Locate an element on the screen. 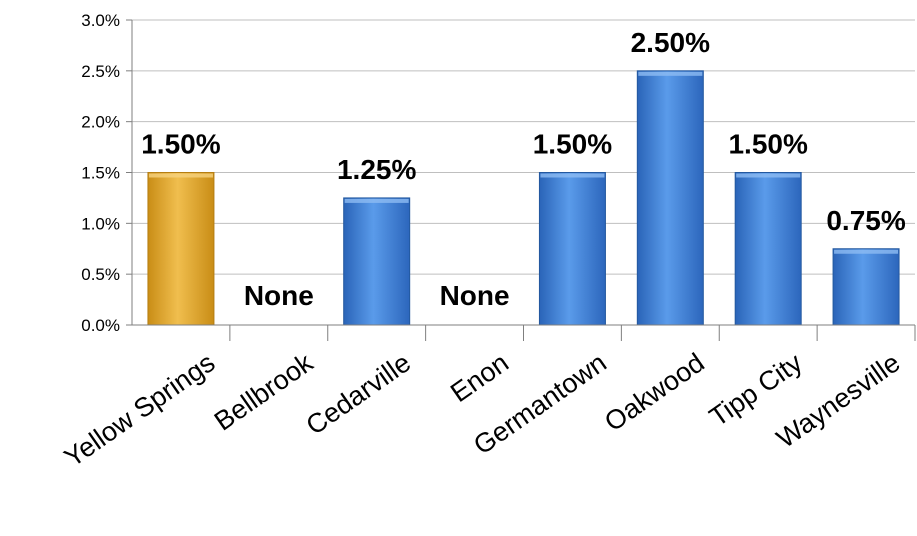 This screenshot has width=917, height=536. bar-yellow-springs is located at coordinates (181, 249).